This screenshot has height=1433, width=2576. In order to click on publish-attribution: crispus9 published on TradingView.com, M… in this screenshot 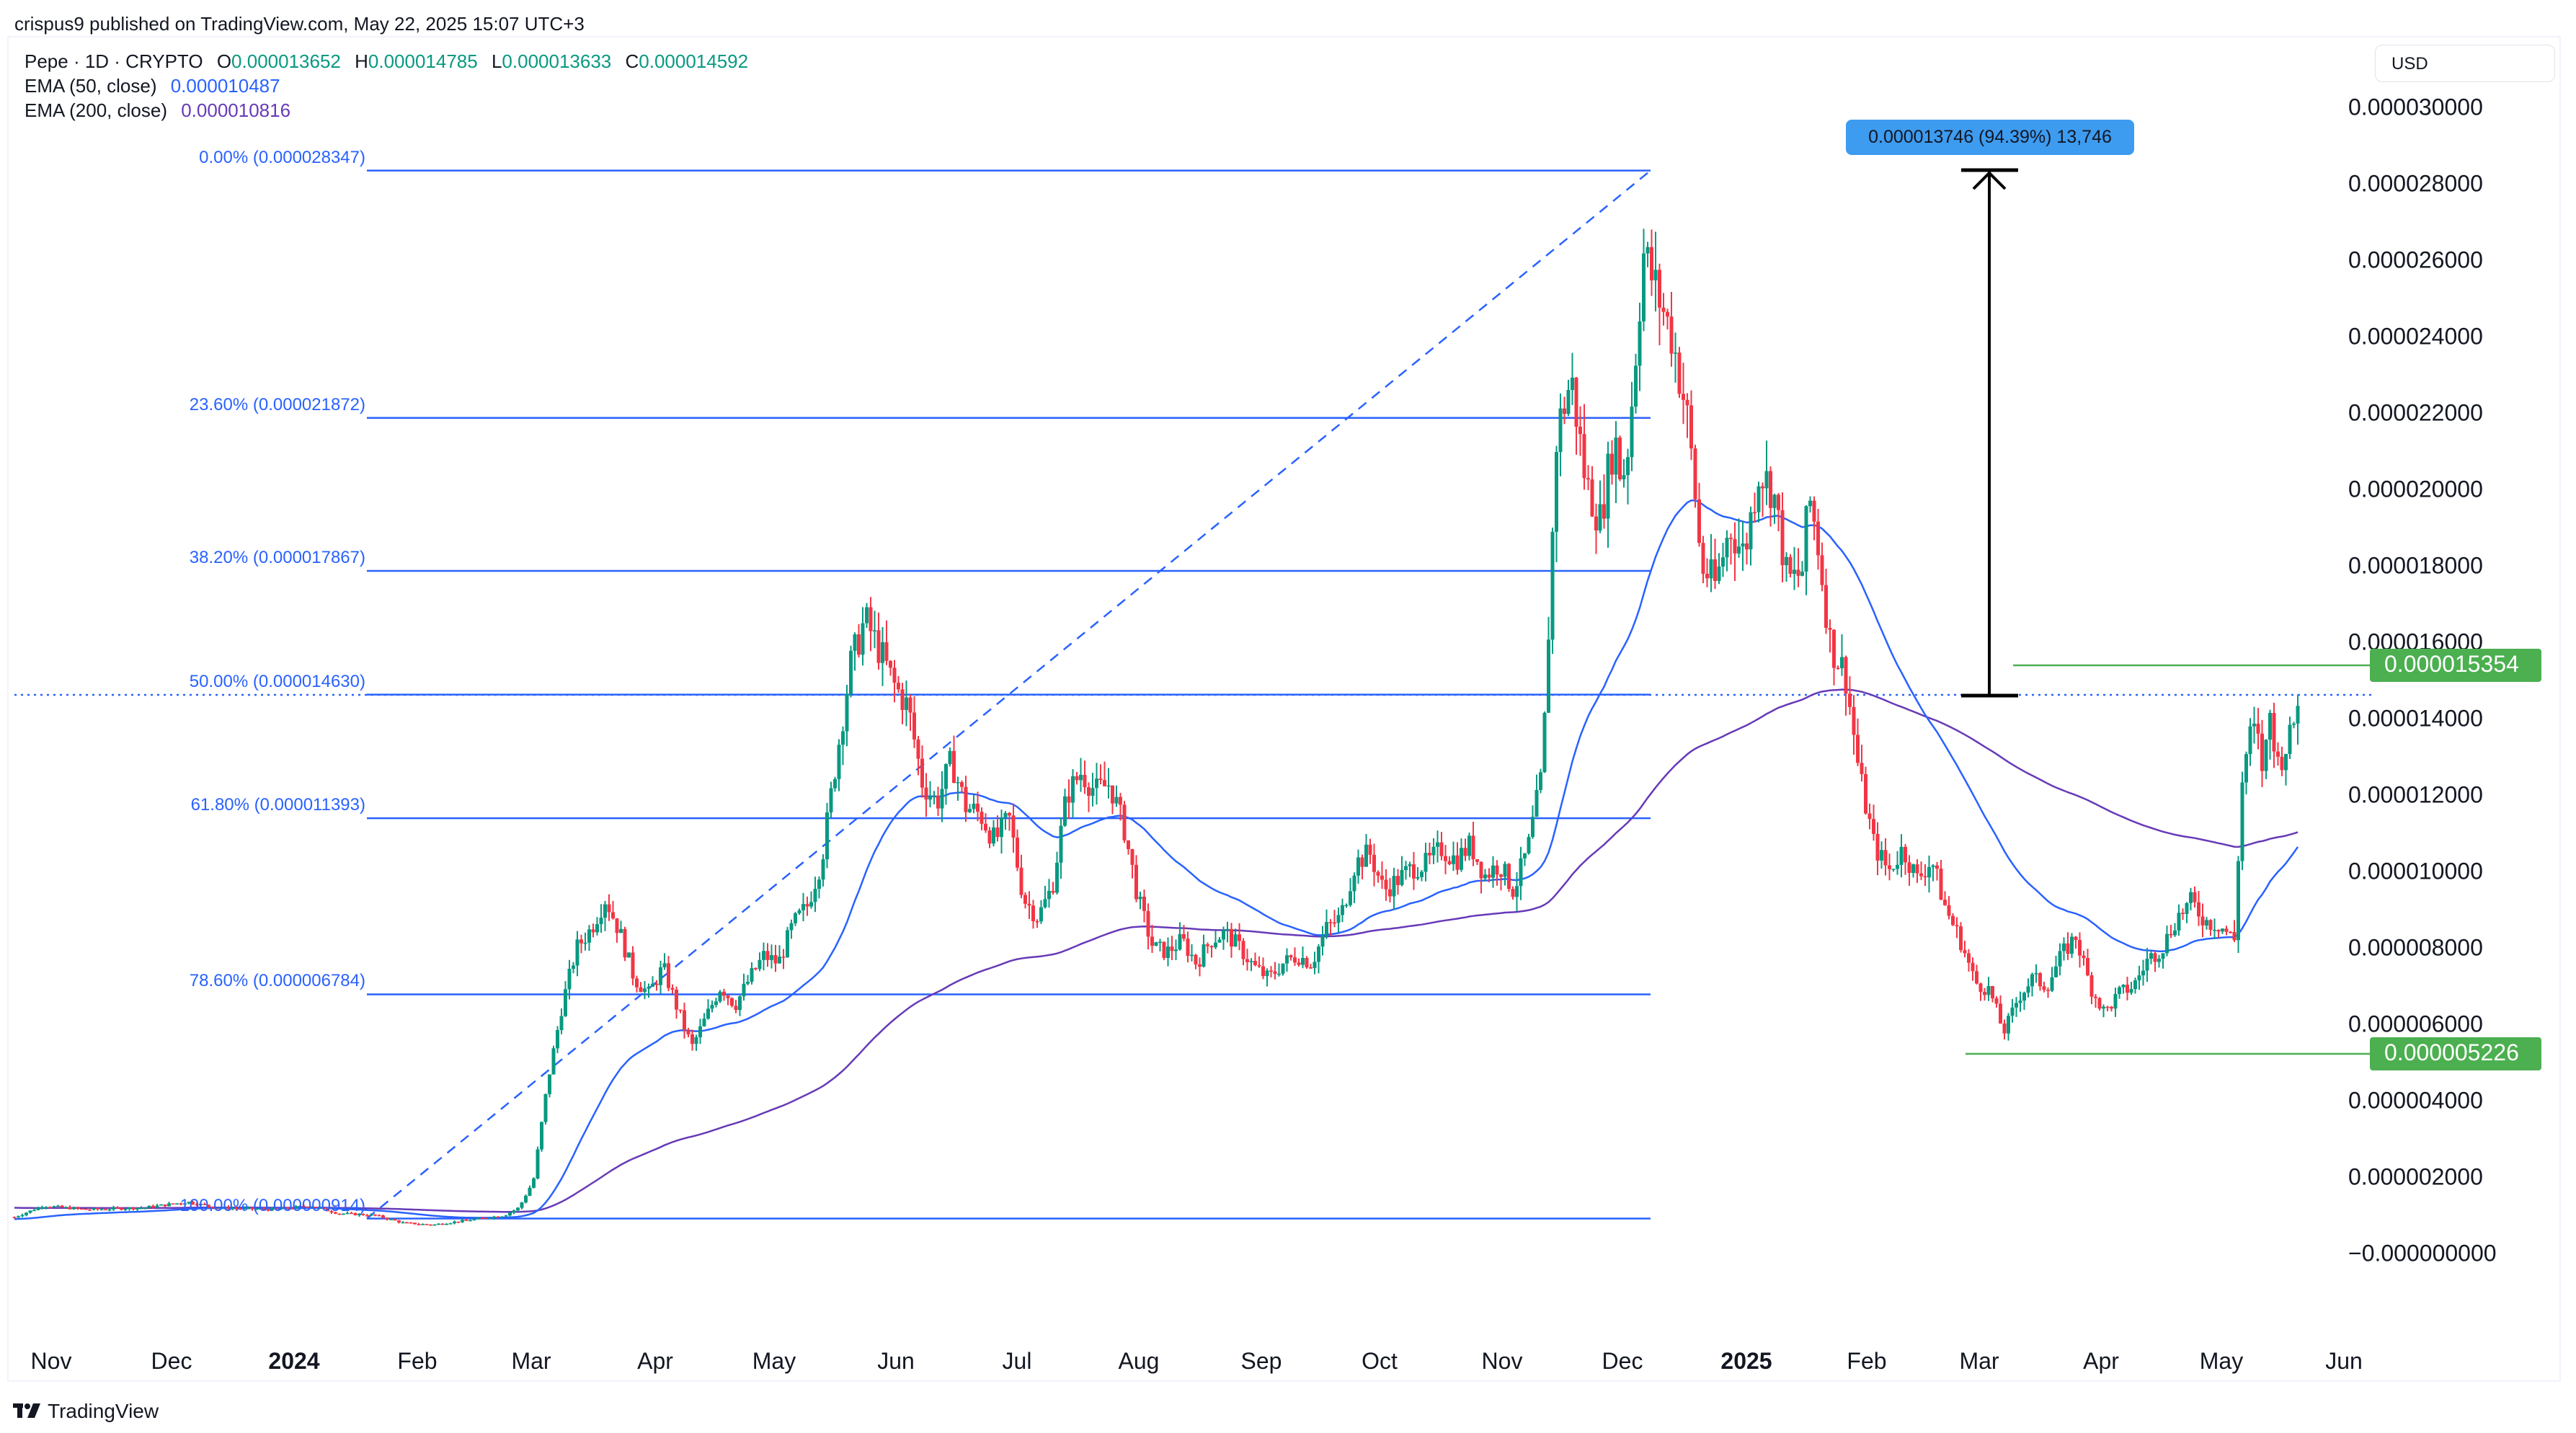, I will do `click(299, 24)`.